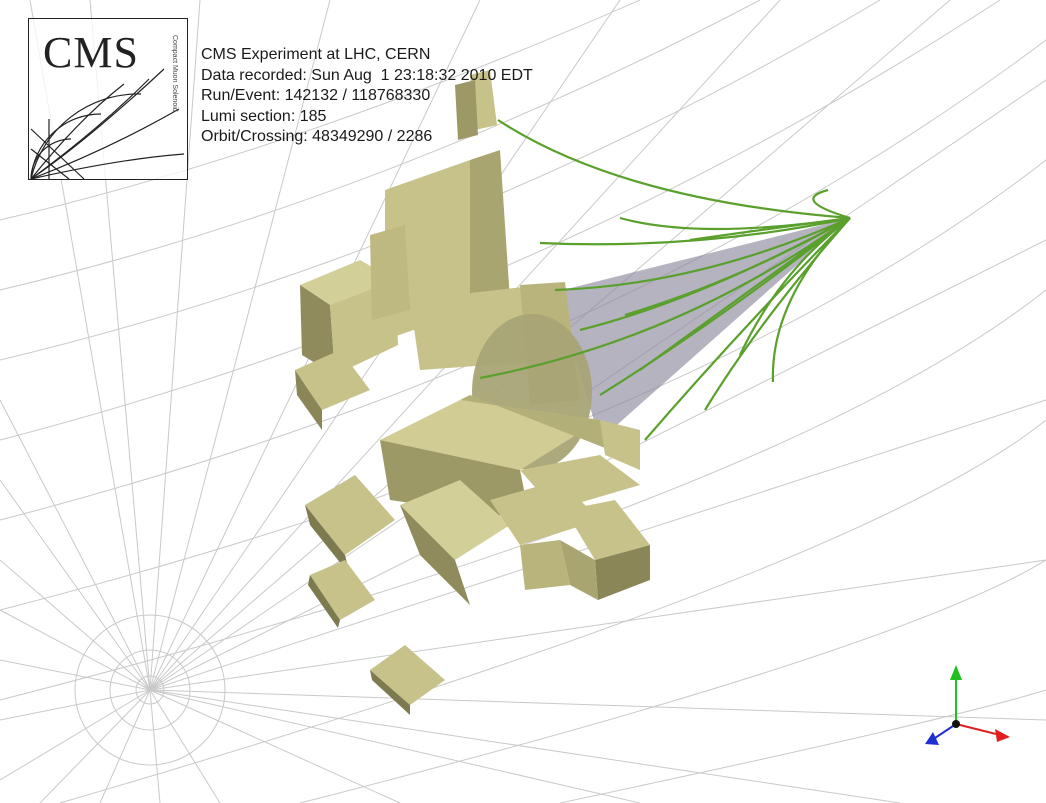 This screenshot has width=1046, height=803. Describe the element at coordinates (317, 136) in the screenshot. I see `orbit-crossing-label: Orbit/Crossing: 48349290 / 2286` at that location.